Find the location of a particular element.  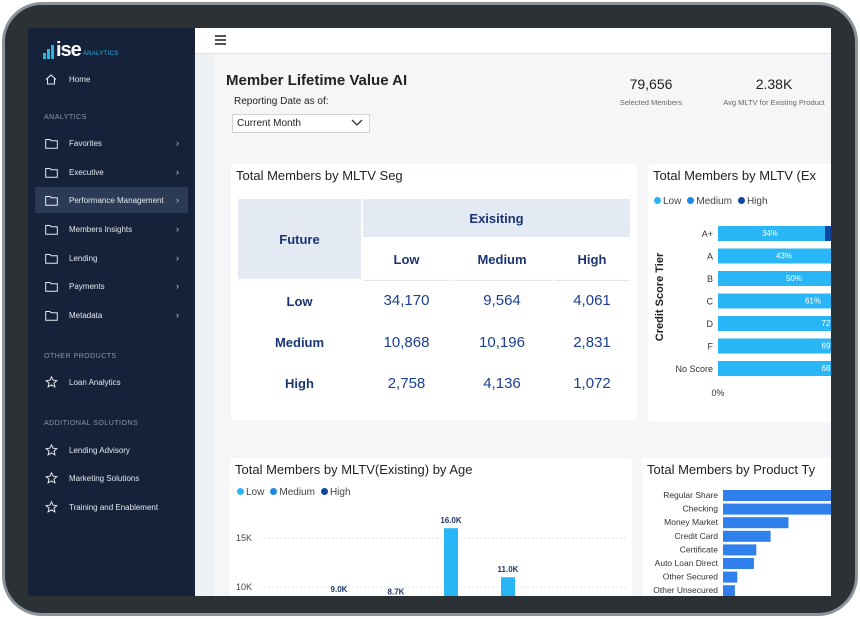

logo-text: ise is located at coordinates (69, 50).